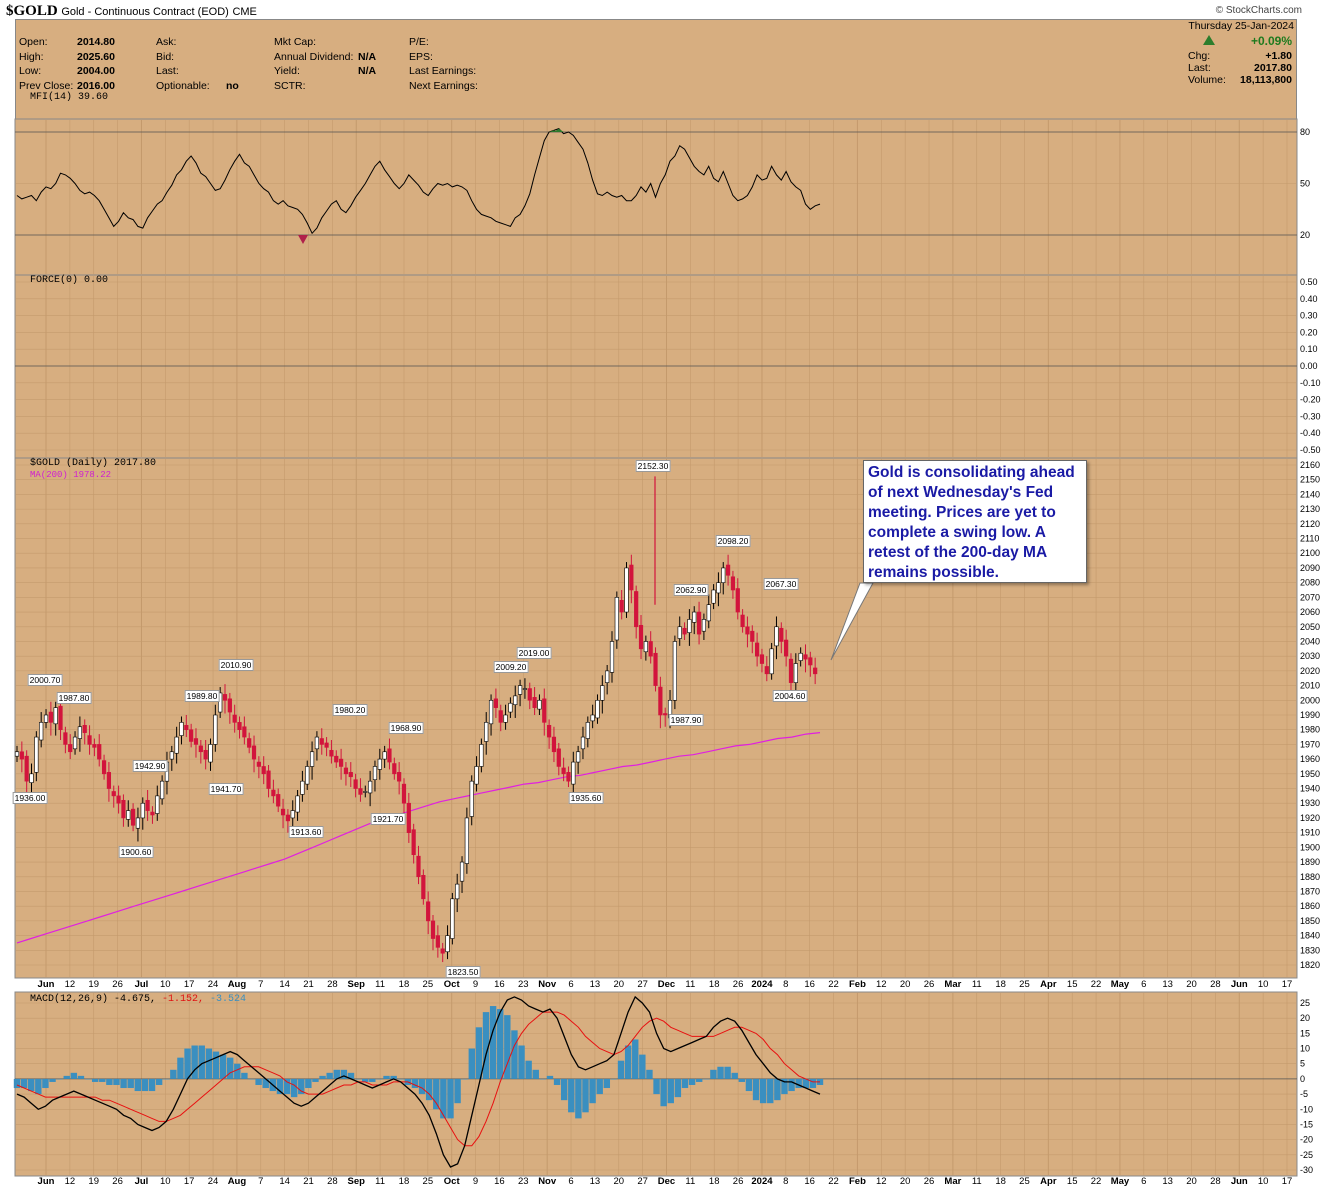 The image size is (1340, 1192). Describe the element at coordinates (1306, 1124) in the screenshot. I see `y-tick-label: -15` at that location.